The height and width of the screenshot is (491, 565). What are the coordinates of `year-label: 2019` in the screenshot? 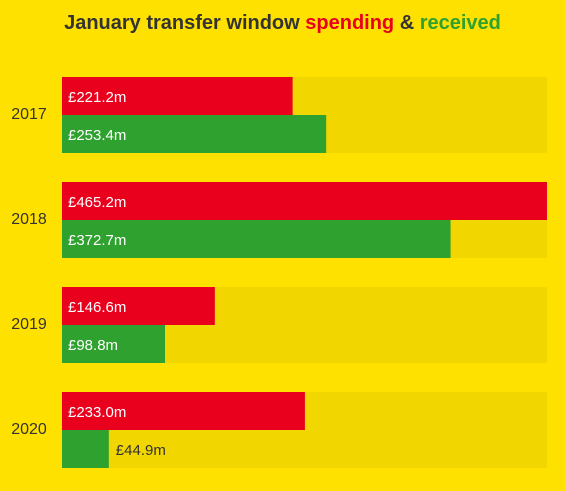 It's located at (29, 324).